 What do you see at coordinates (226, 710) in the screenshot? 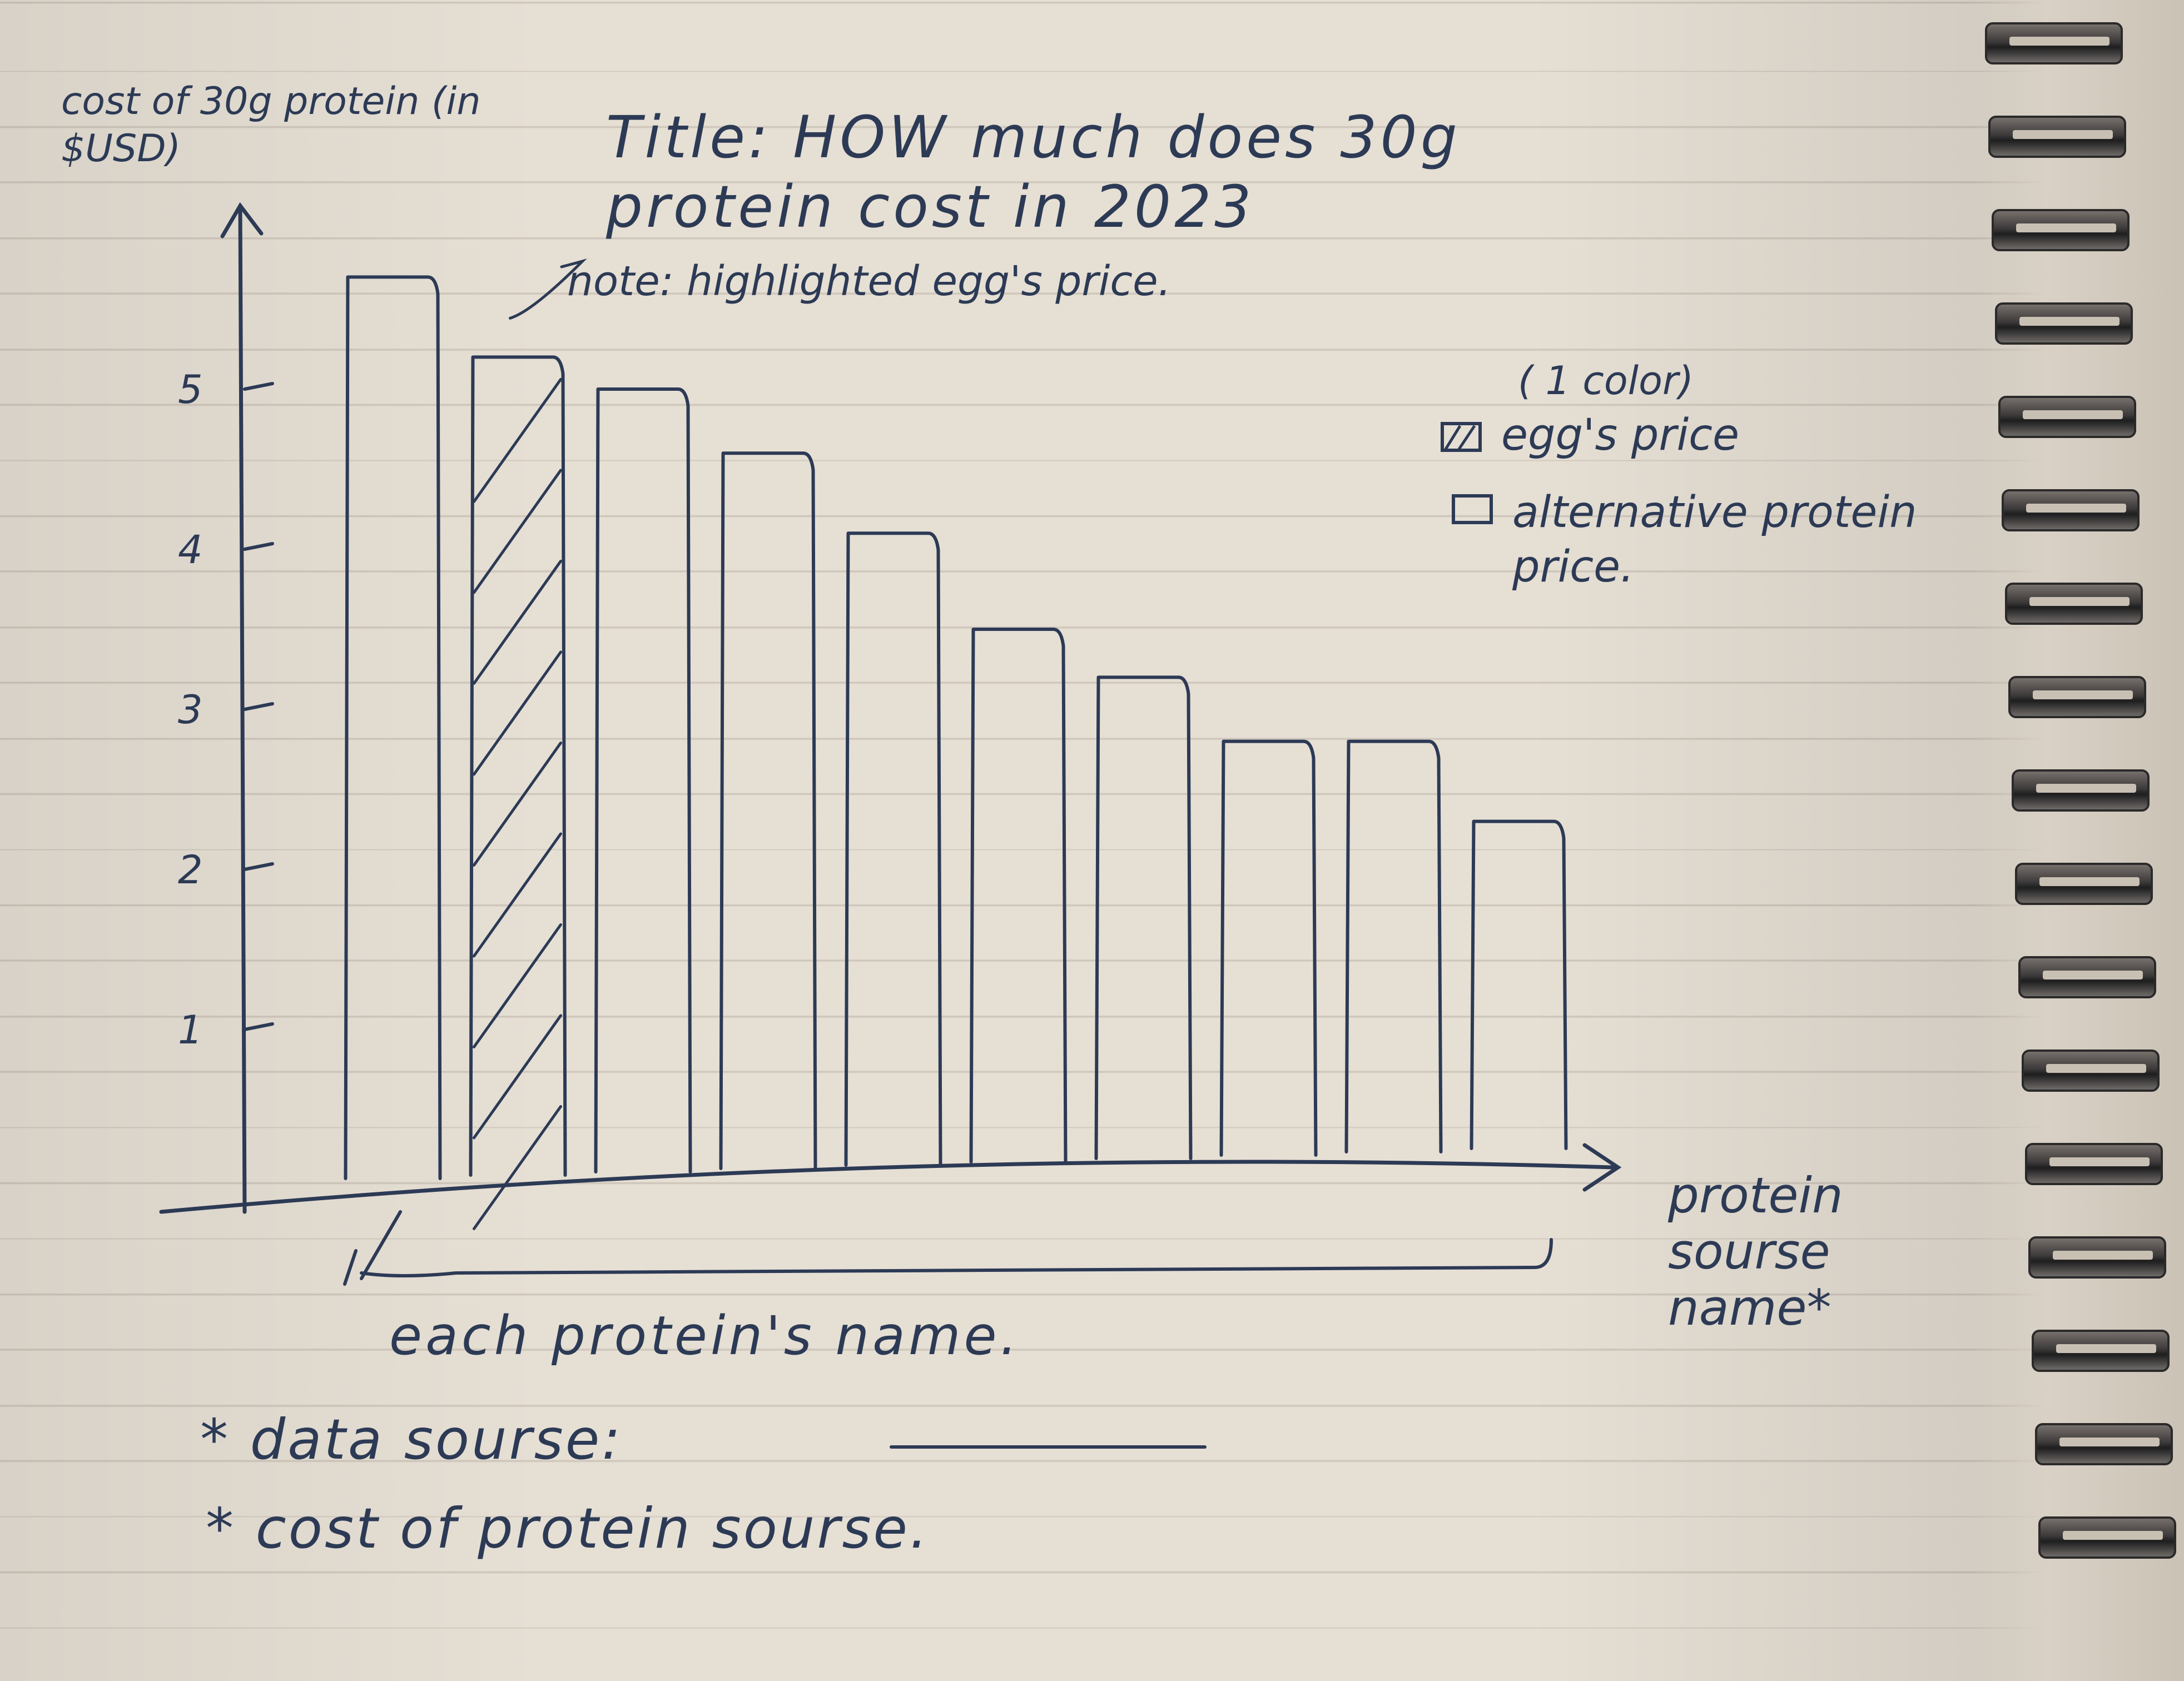
I see `y-ticks: 1 2 3 4 5` at bounding box center [226, 710].